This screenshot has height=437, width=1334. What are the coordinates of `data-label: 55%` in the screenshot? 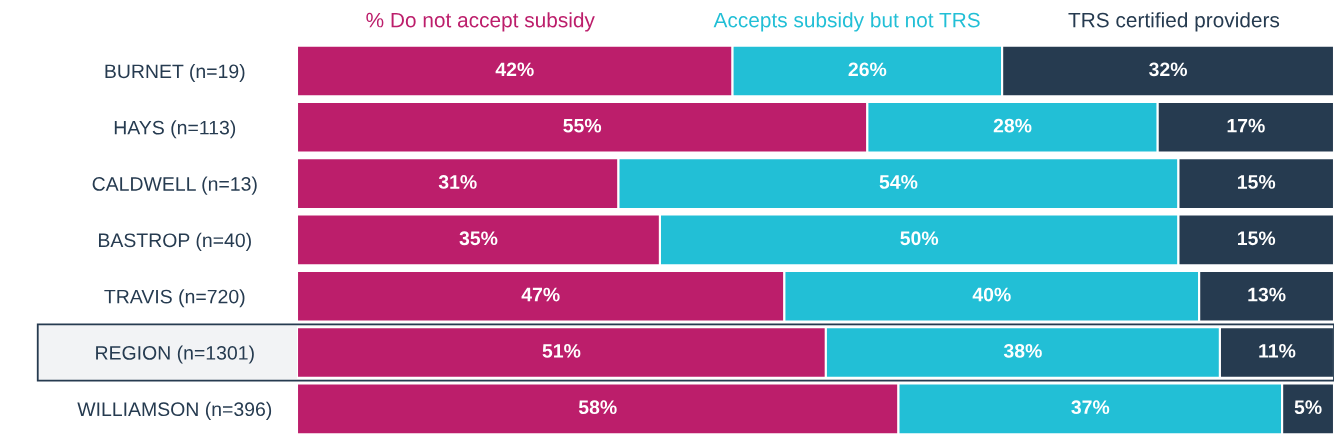 It's located at (582, 125).